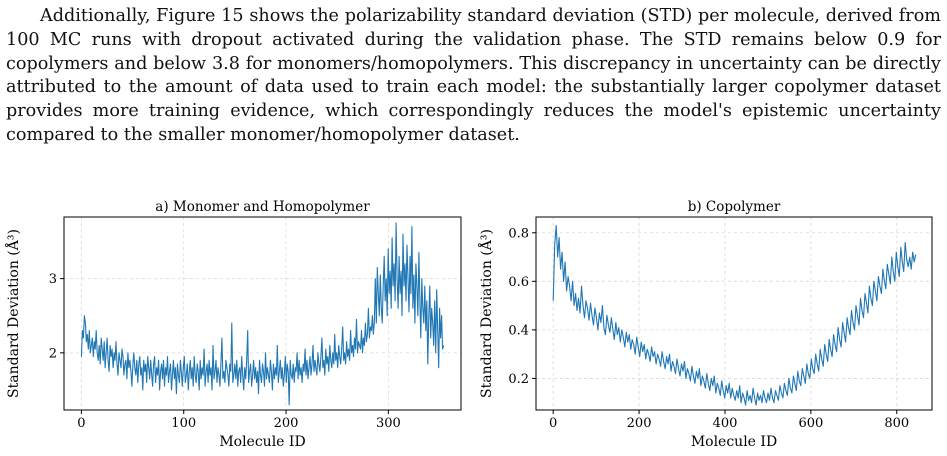 The width and height of the screenshot is (947, 456). What do you see at coordinates (262, 207) in the screenshot?
I see `panel-a-title: a) Monomer and Homopolymer` at bounding box center [262, 207].